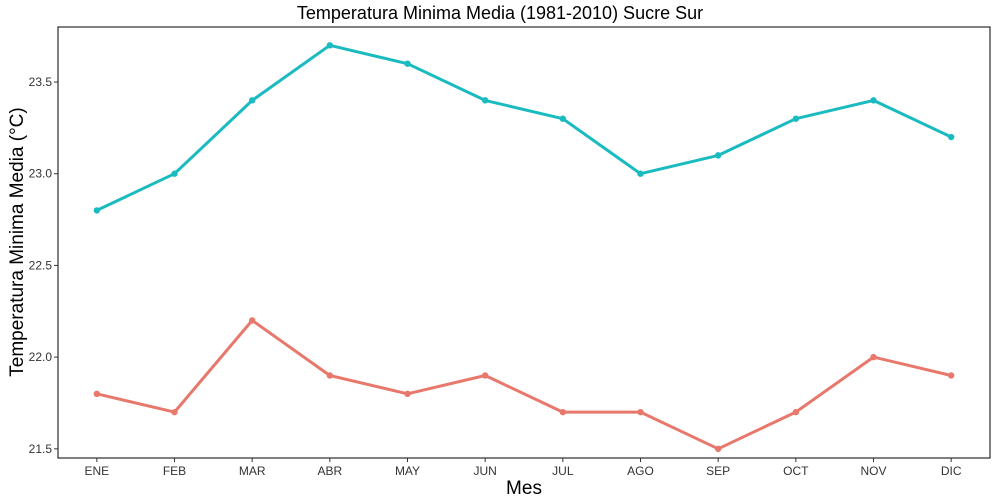  Describe the element at coordinates (96, 471) in the screenshot. I see `x-tick-label: ENE` at that location.